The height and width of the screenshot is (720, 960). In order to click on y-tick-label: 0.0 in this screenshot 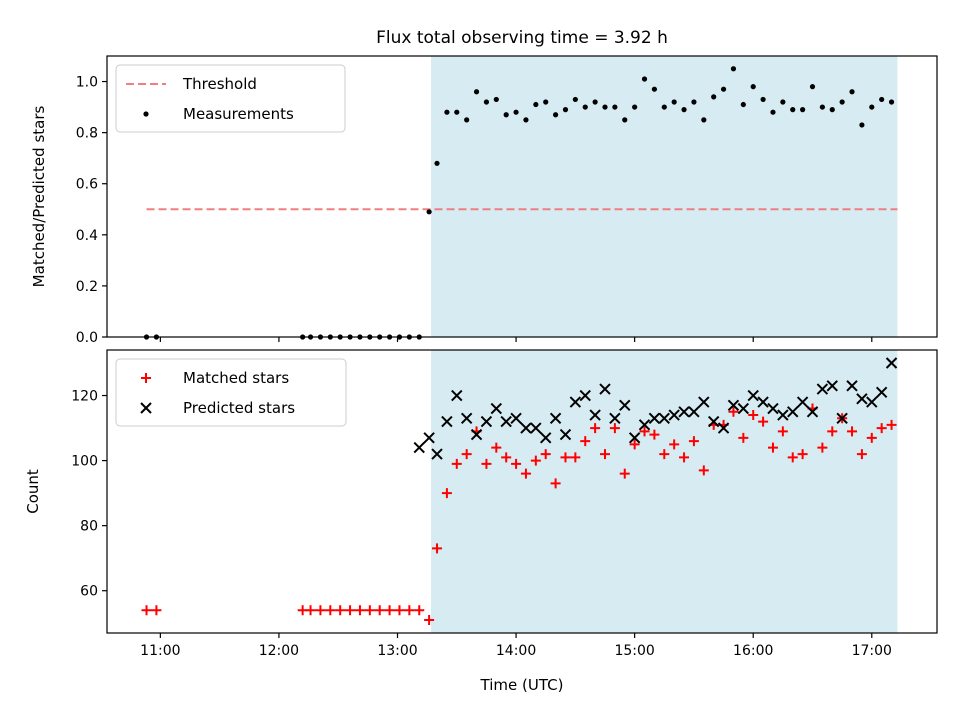, I will do `click(87, 338)`.